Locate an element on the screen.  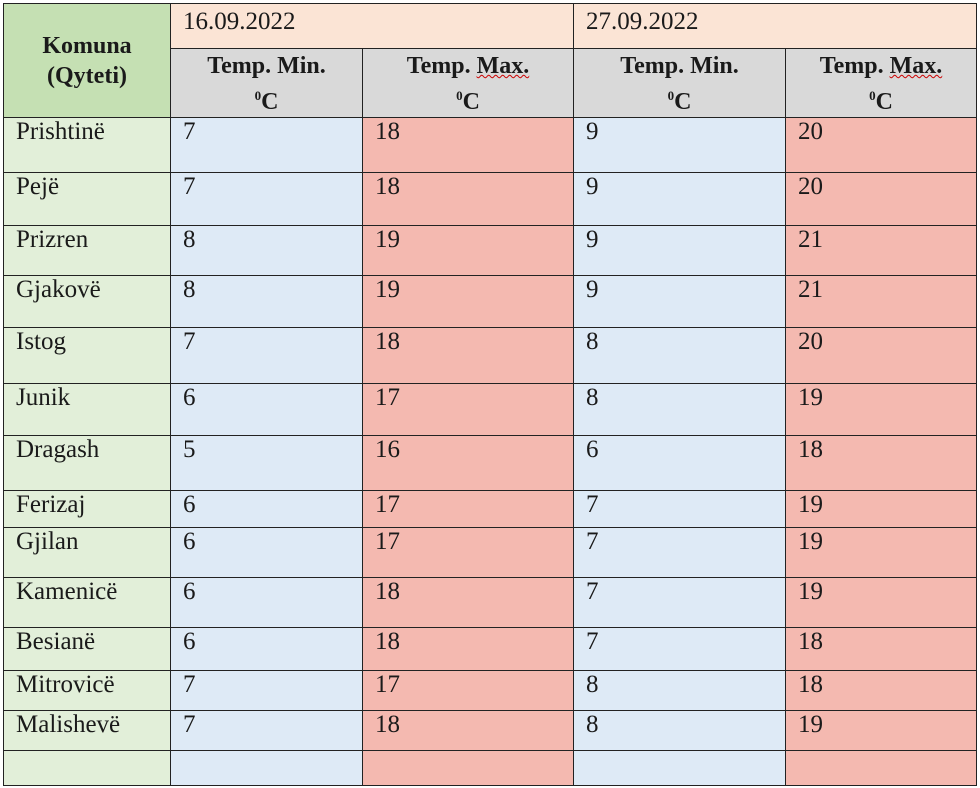
table-row: Junik 6 17 8 19 is located at coordinates (490, 409).